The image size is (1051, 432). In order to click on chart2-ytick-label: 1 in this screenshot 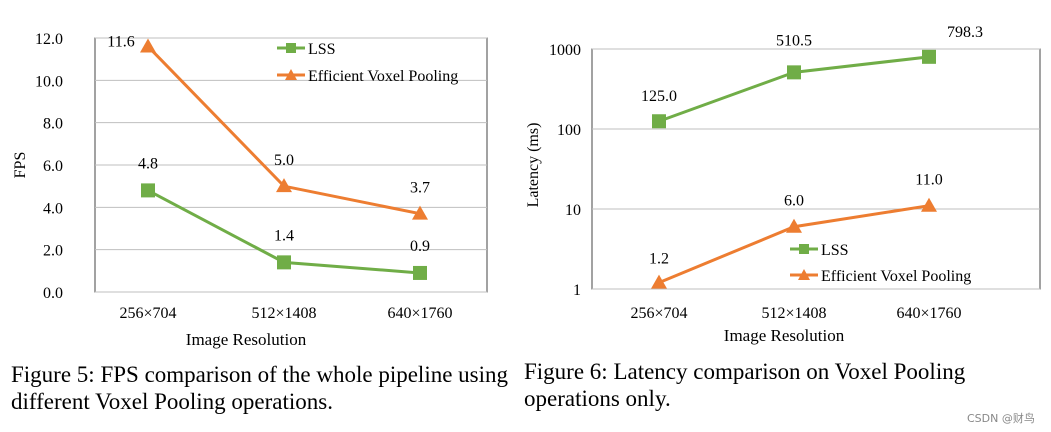, I will do `click(577, 290)`.